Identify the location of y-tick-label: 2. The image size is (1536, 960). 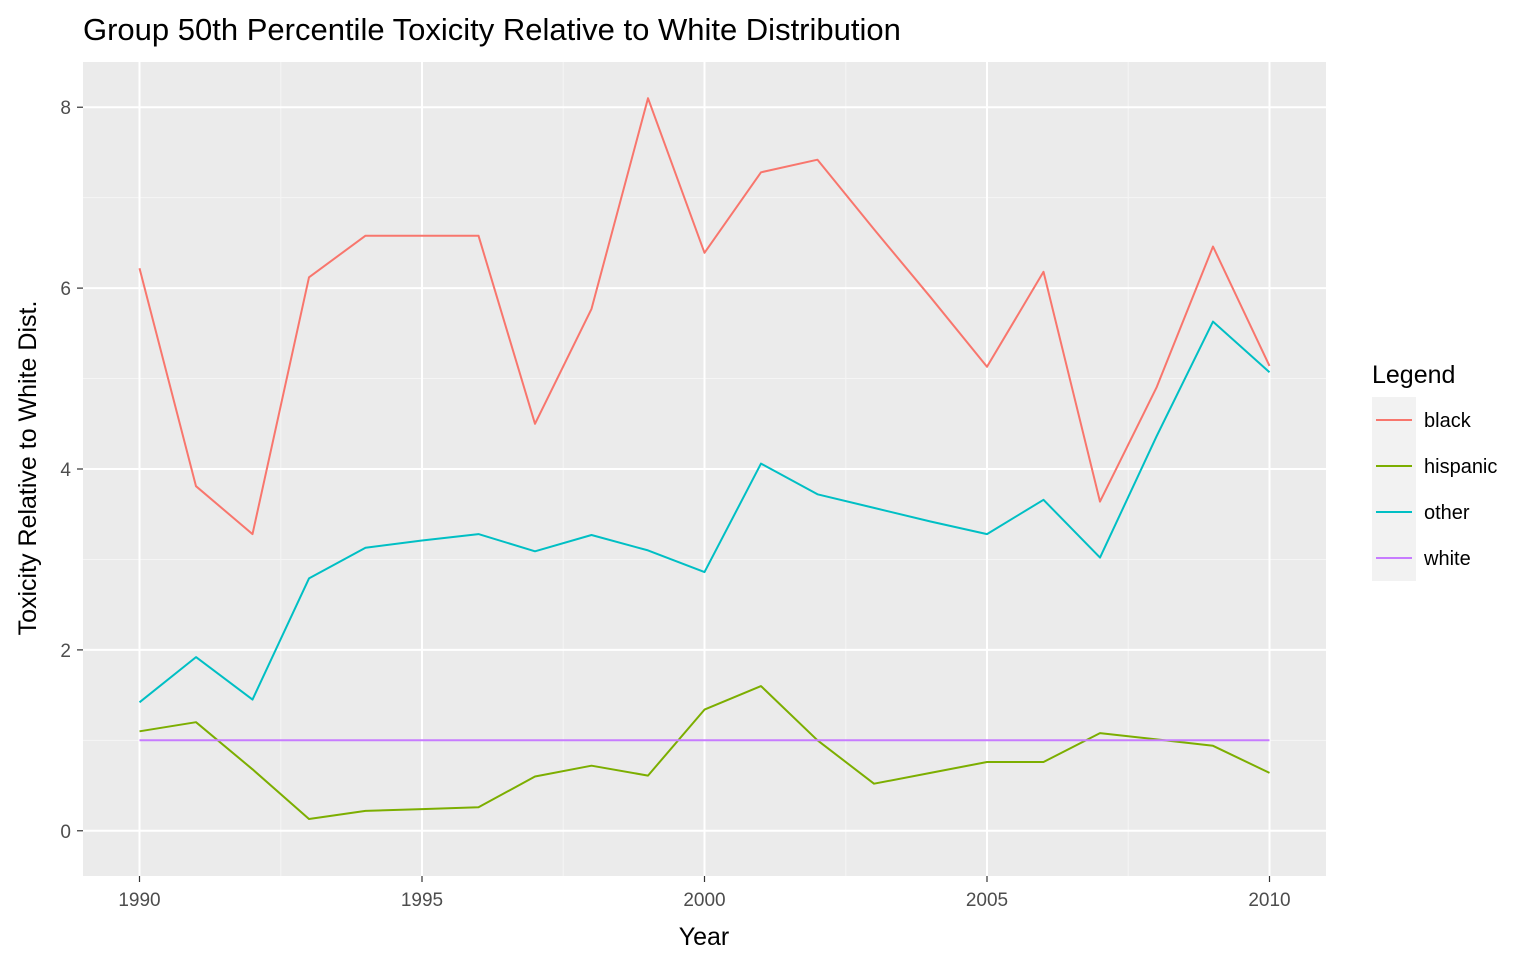
(65, 651).